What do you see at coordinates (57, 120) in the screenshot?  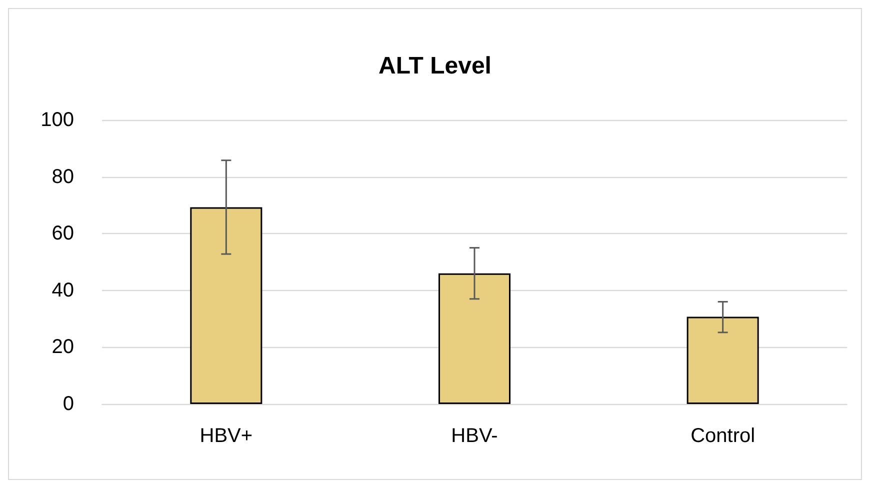 I see `y-tick-label: 100` at bounding box center [57, 120].